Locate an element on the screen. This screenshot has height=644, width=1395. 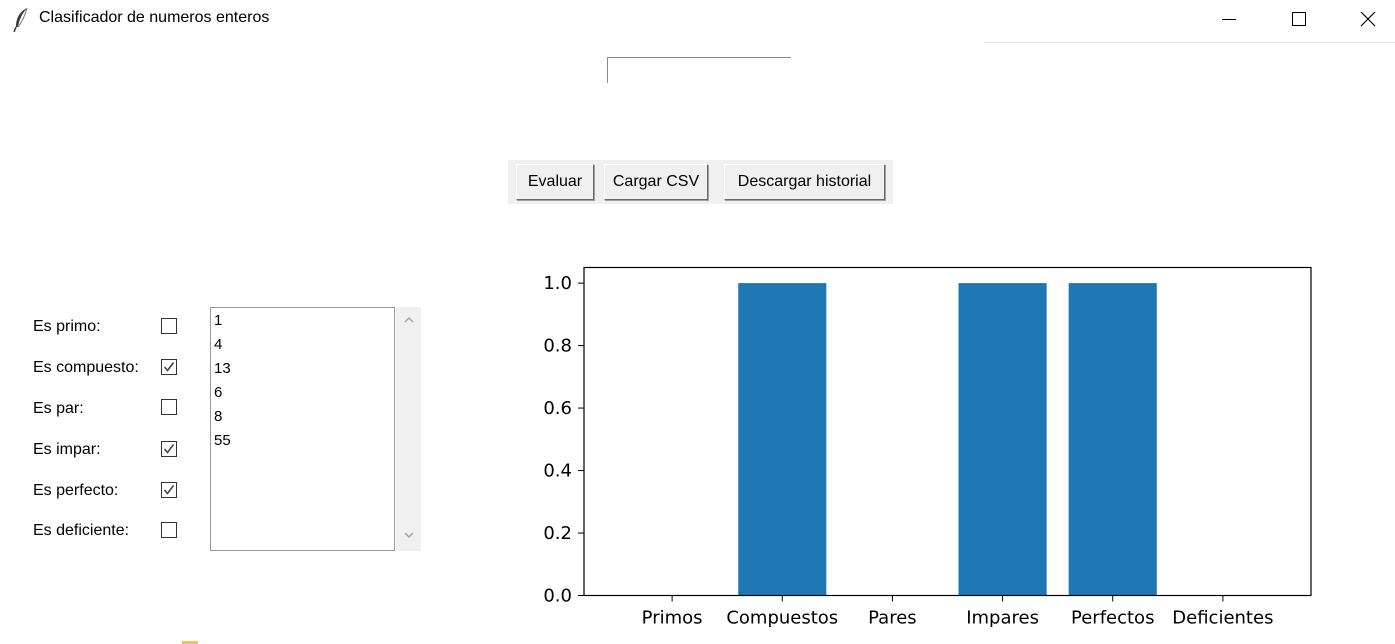
title-bar: Clasificador de numeros enteros is located at coordinates (697, 20).